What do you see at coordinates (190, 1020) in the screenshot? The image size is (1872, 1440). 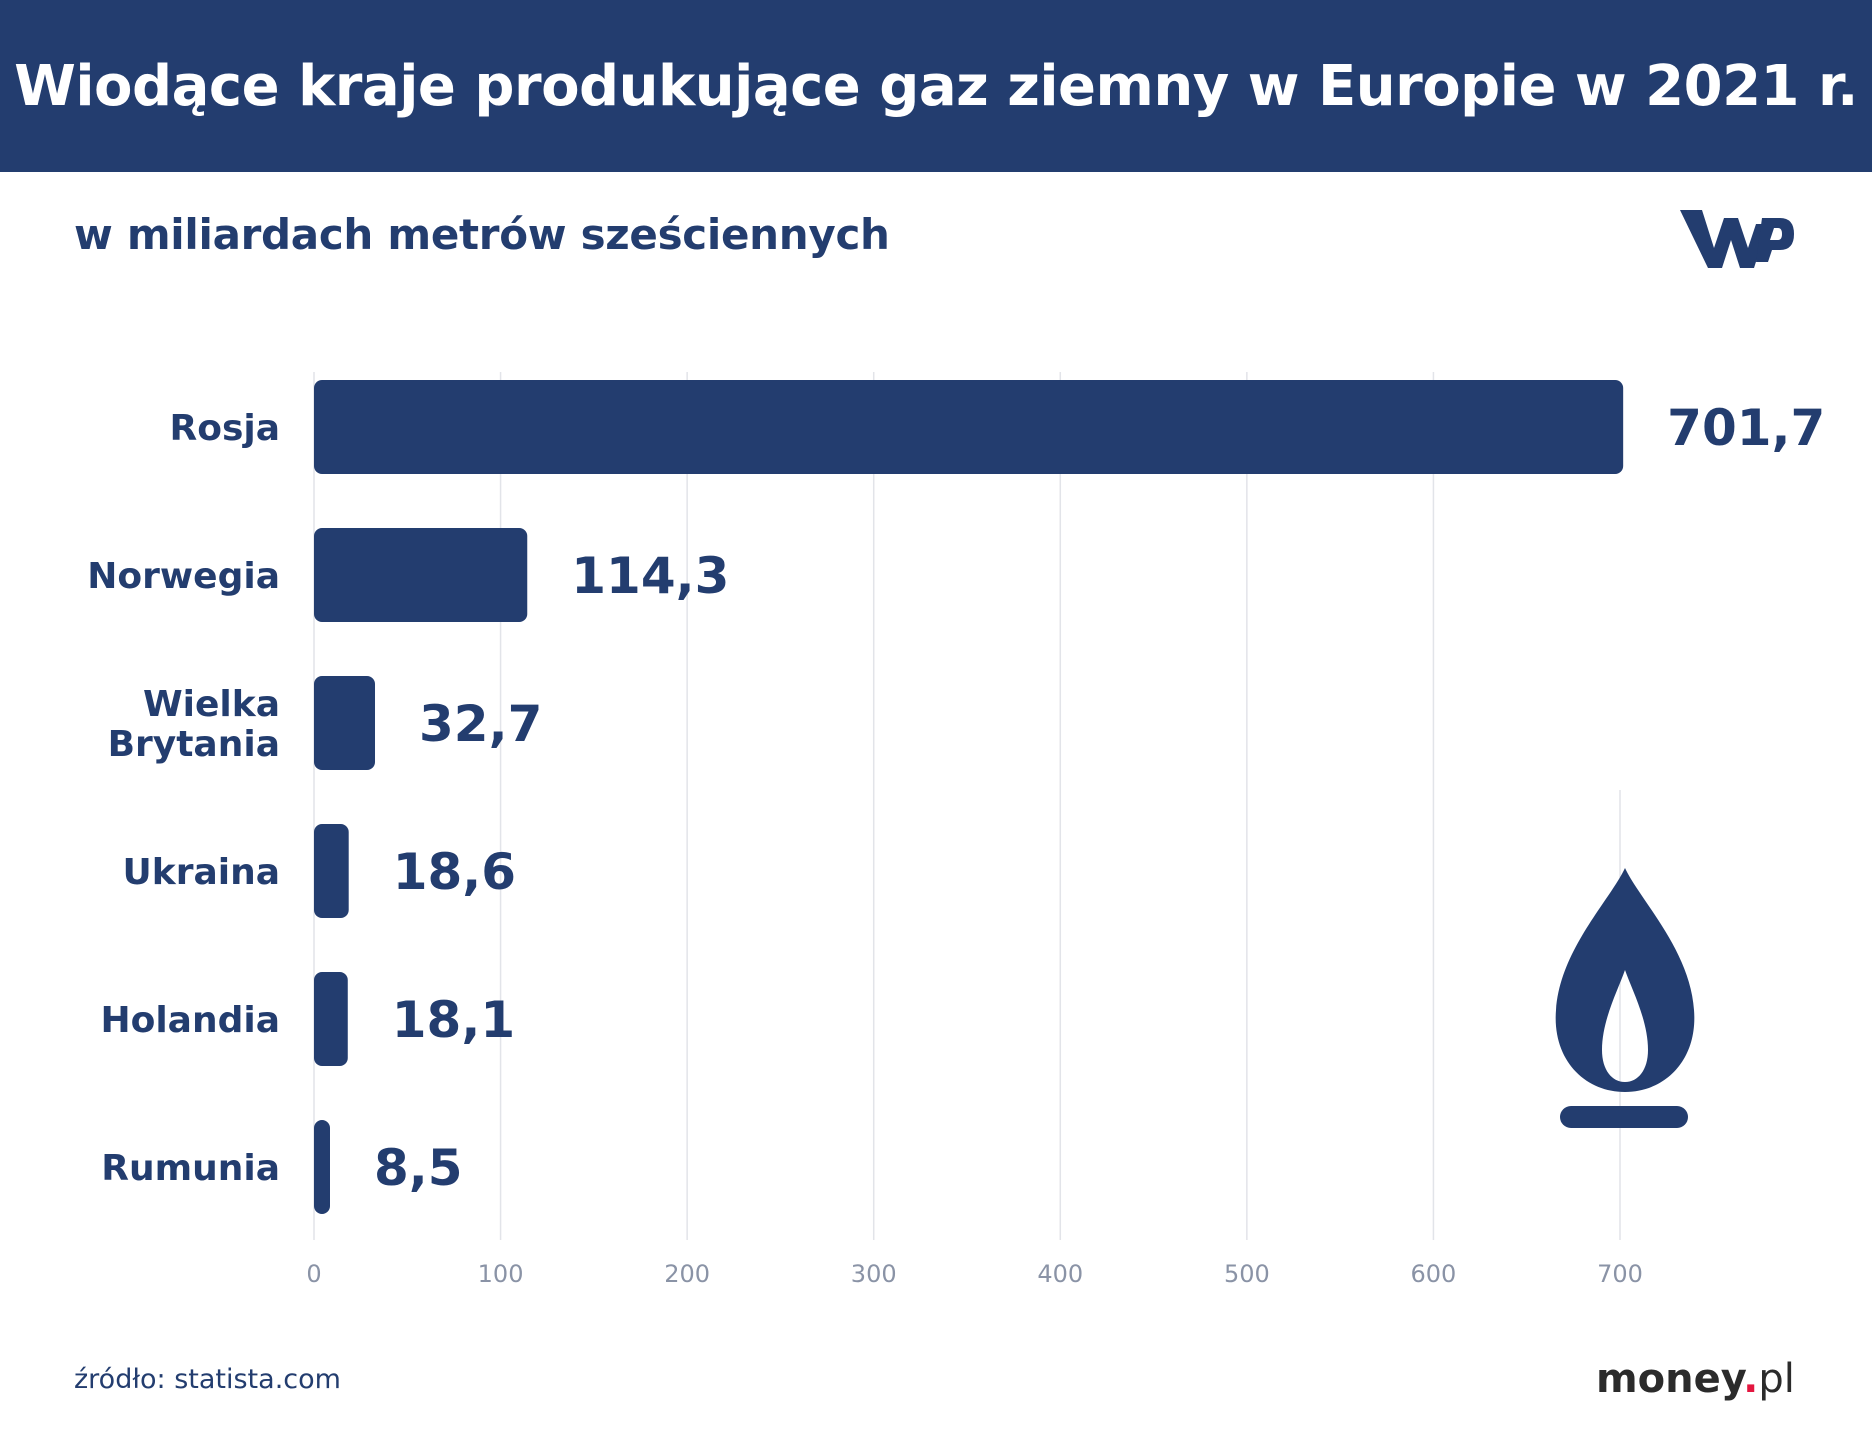 I see `category-label: Holandia` at bounding box center [190, 1020].